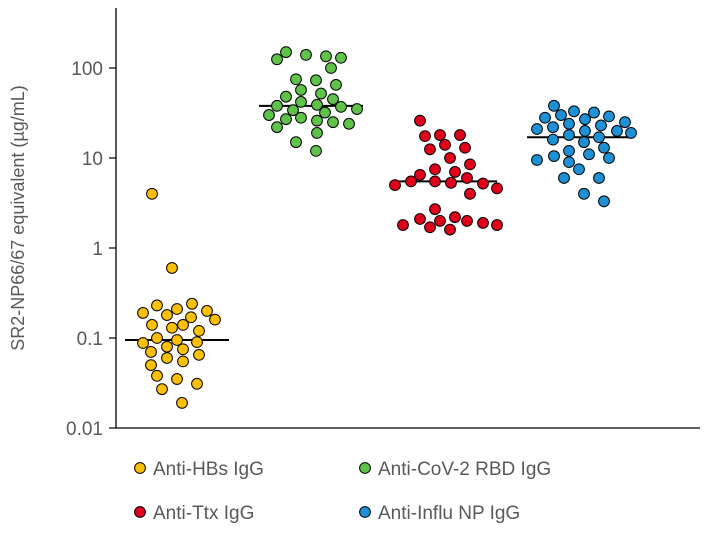 The image size is (708, 533). Describe the element at coordinates (90, 339) in the screenshot. I see `y-tick-label: 0.1` at that location.